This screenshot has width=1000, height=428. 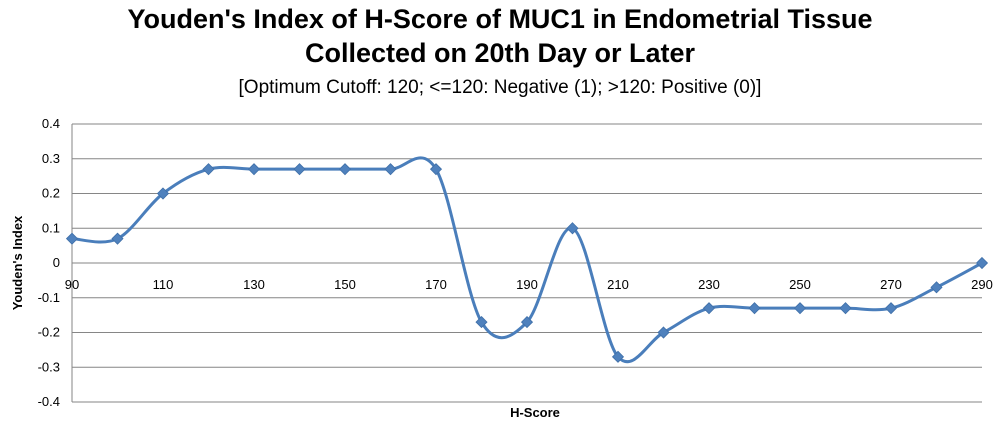 I want to click on x-axis-ticks: 90 110 130 150 170 190 210 230 250 270 290, so click(x=529, y=284).